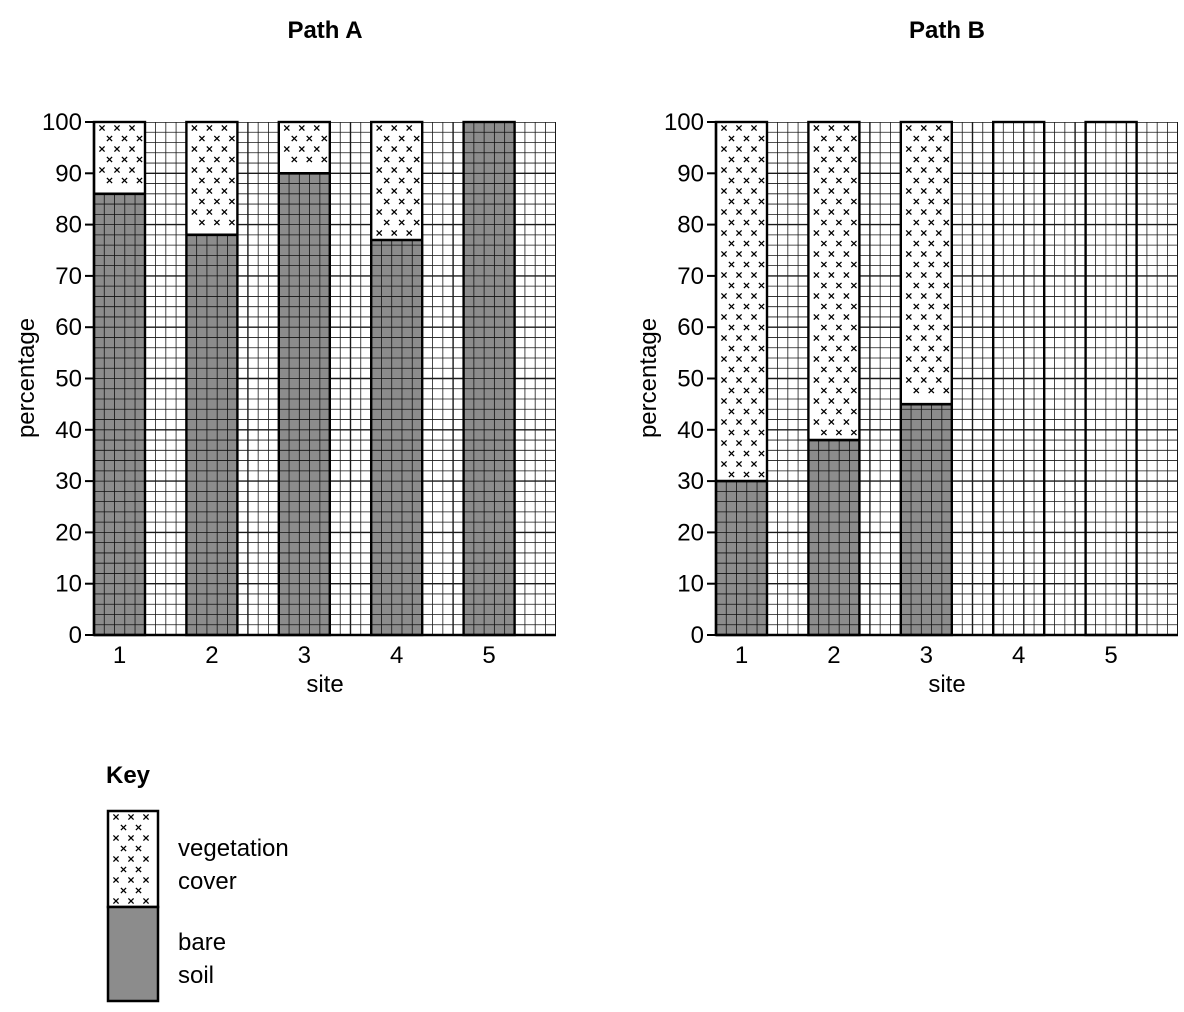 The image size is (1184, 1012). Describe the element at coordinates (742, 301) in the screenshot. I see `crosses-site-1-path-b` at that location.